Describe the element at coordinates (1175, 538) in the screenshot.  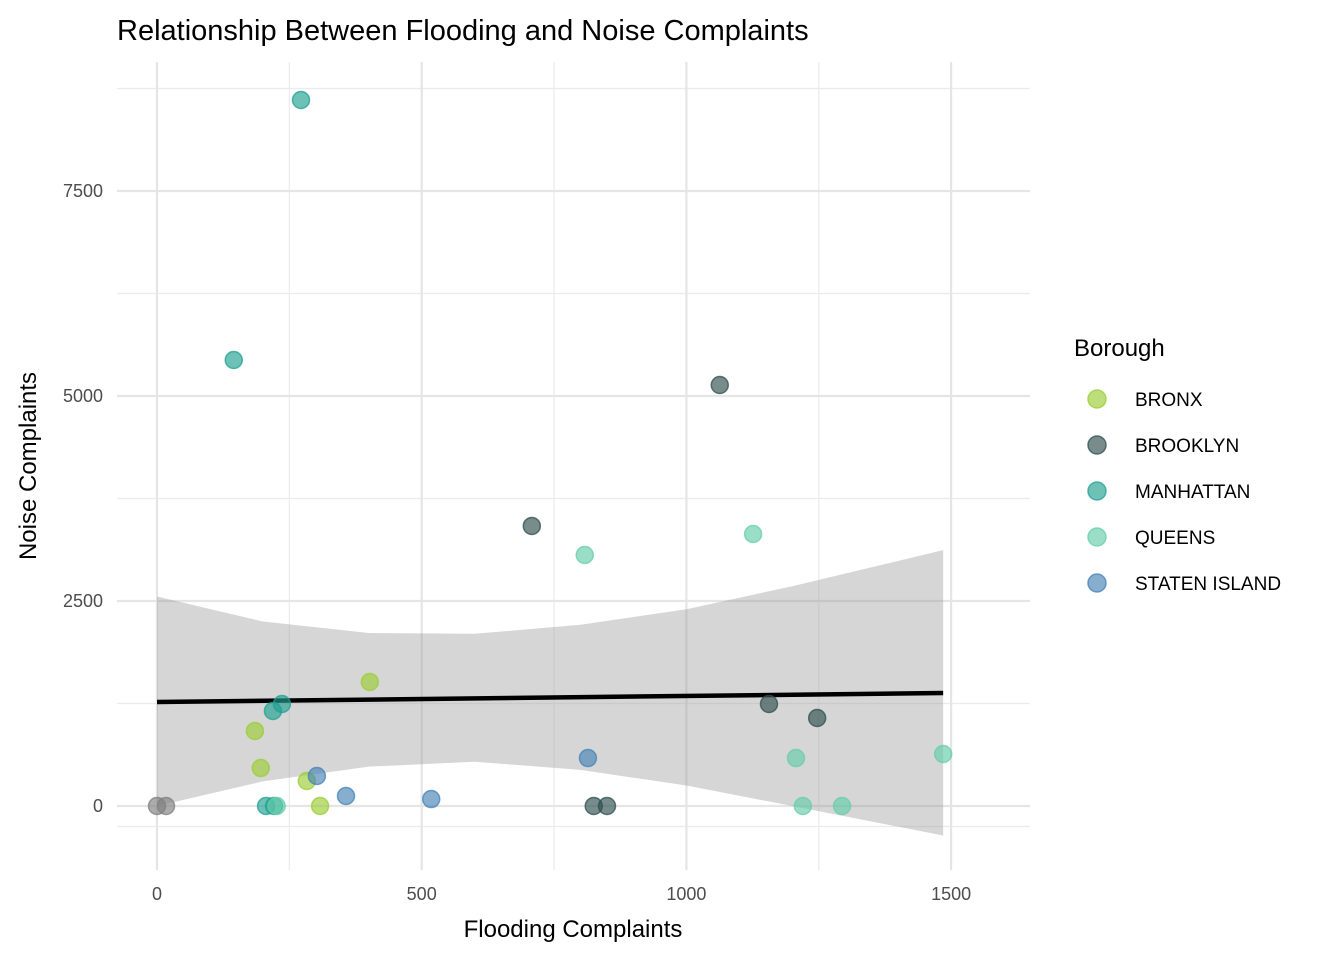
I see `legend-label-queens: QUEENS` at that location.